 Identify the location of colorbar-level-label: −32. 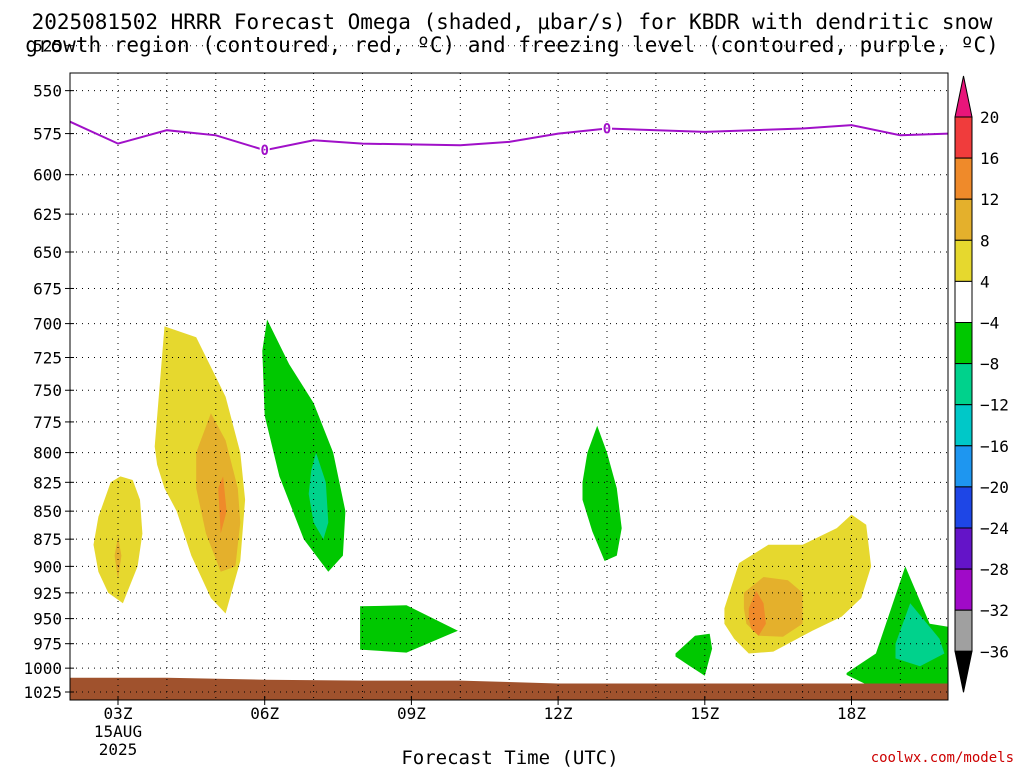
(994, 610).